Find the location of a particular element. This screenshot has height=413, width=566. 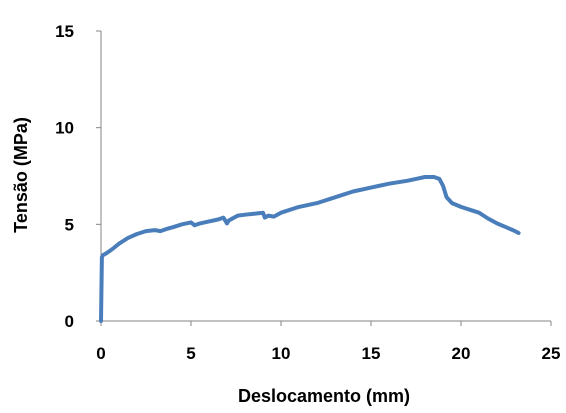

x-tick-label: 15 is located at coordinates (371, 353).